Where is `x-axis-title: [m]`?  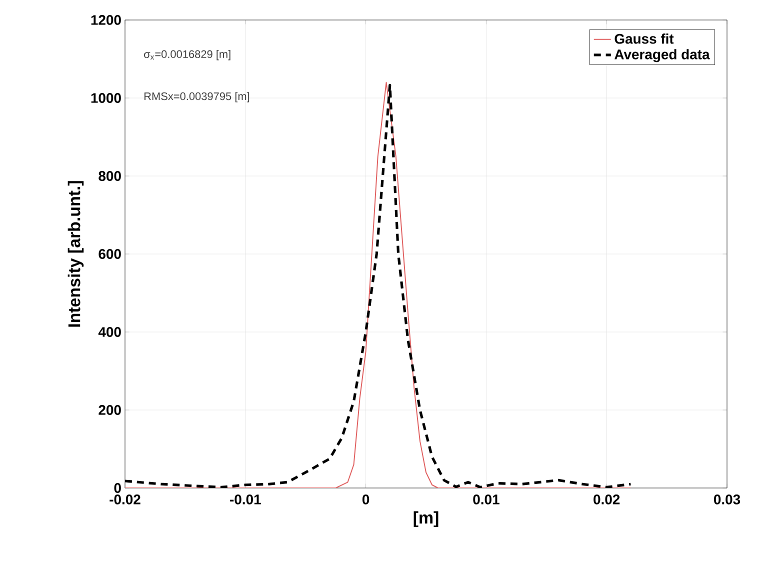 x-axis-title: [m] is located at coordinates (426, 519).